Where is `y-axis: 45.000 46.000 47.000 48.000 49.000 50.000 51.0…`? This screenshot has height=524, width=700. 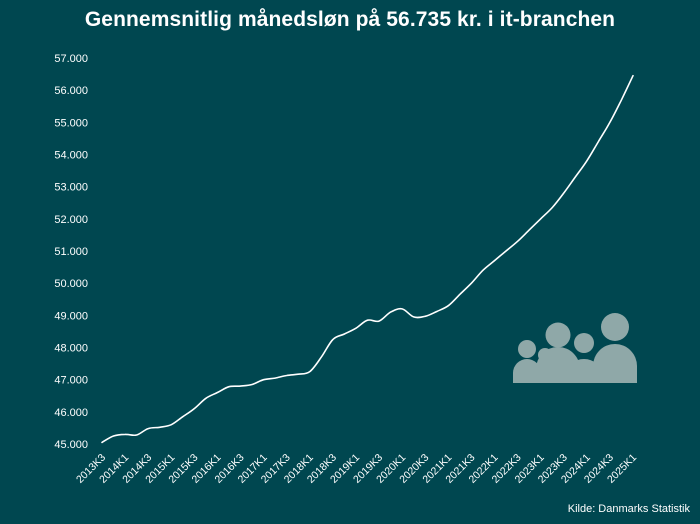 y-axis: 45.000 46.000 47.000 48.000 49.000 50.000 51.0… is located at coordinates (71, 252).